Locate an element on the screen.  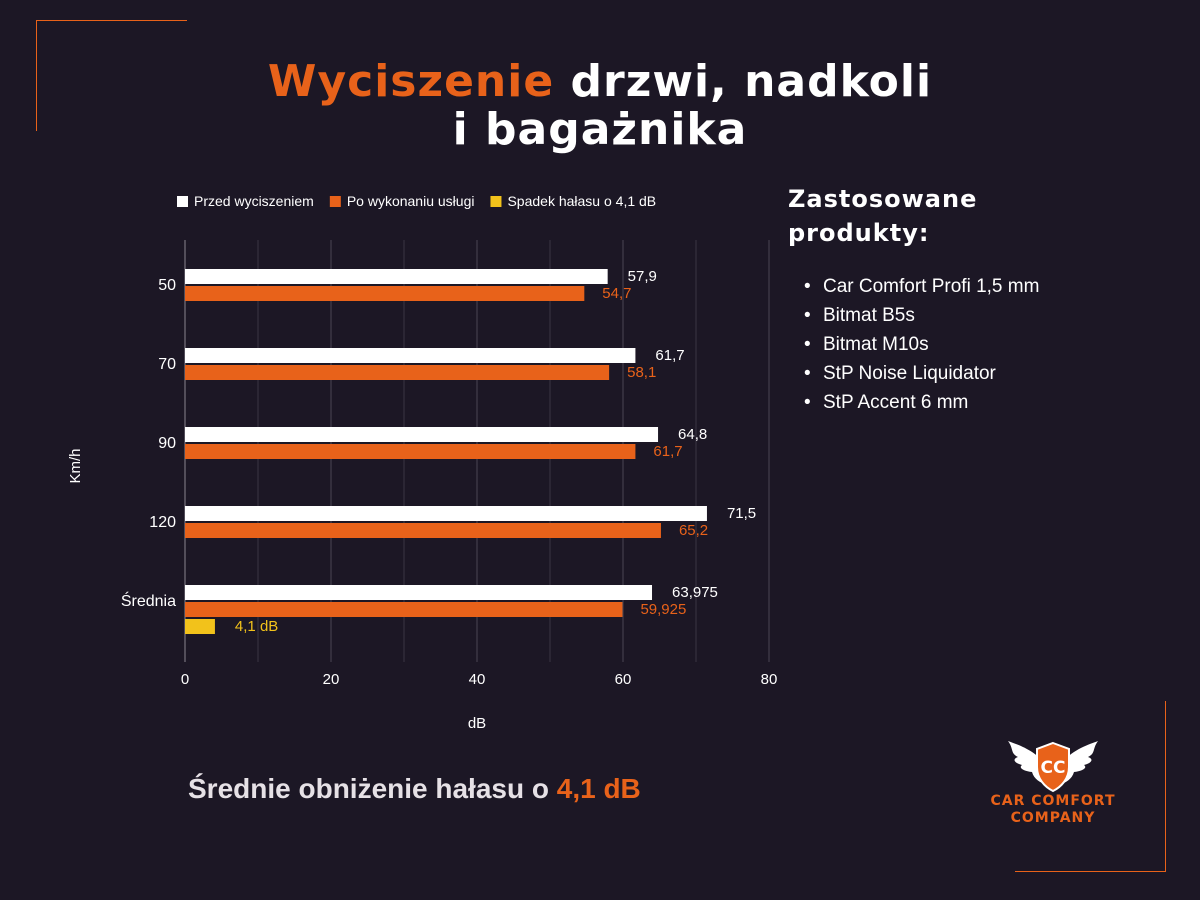
legend-label: Przed wyciszeniem is located at coordinates (254, 201).